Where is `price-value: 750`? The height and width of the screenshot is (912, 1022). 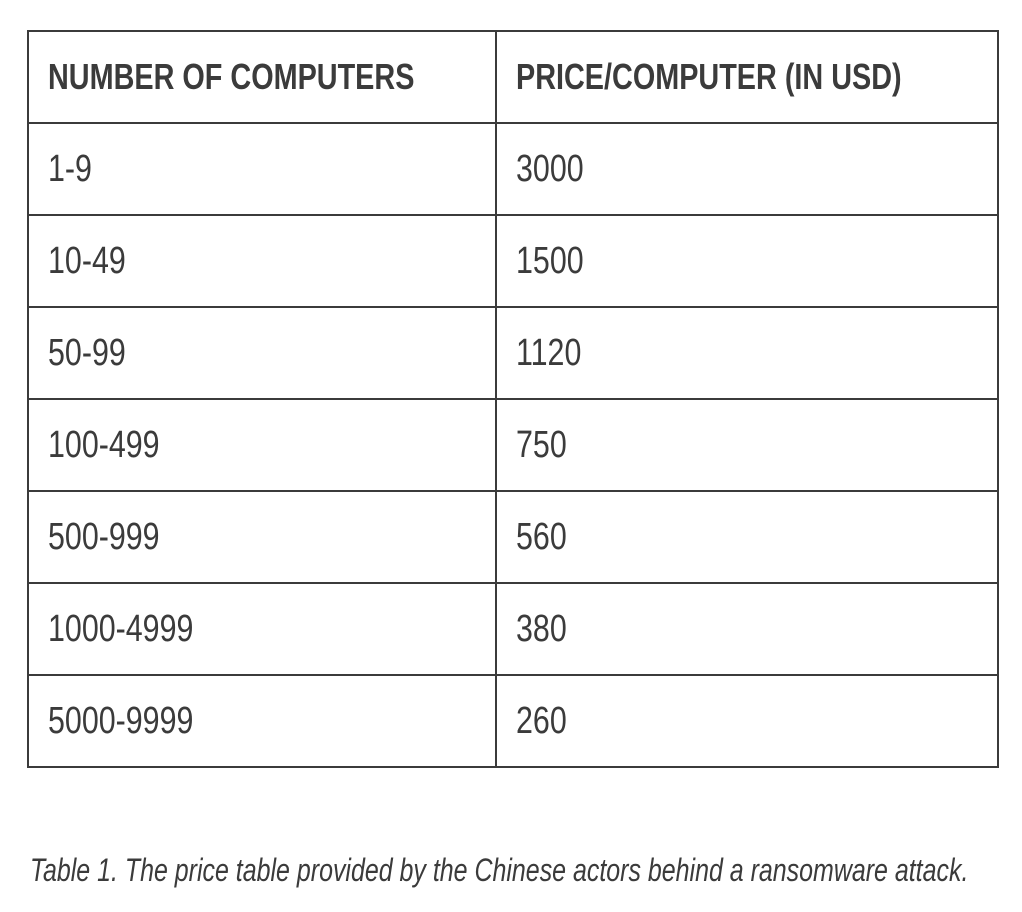 price-value: 750 is located at coordinates (541, 444).